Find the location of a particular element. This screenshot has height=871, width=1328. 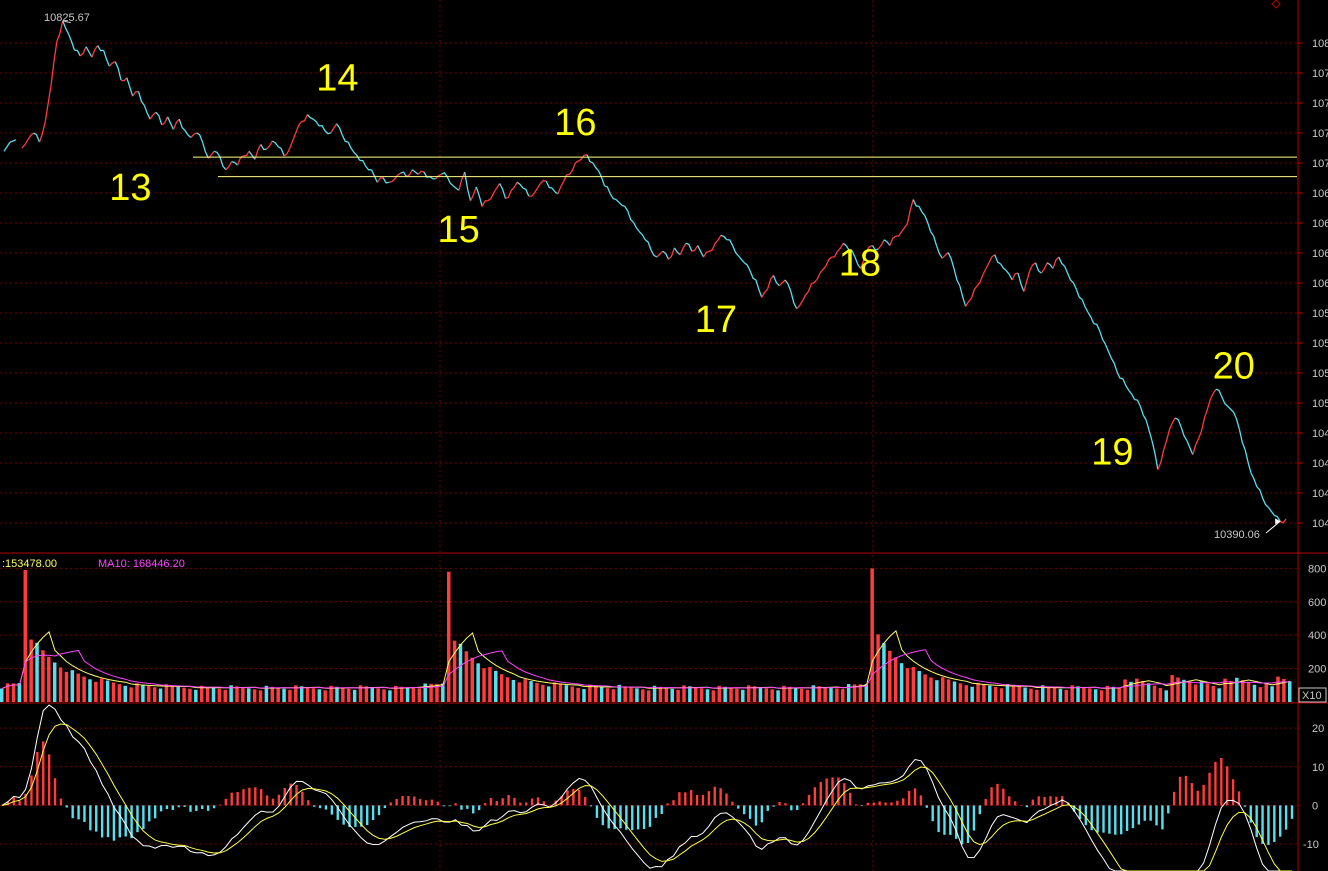

volume-multiplier-box is located at coordinates (1312, 695).